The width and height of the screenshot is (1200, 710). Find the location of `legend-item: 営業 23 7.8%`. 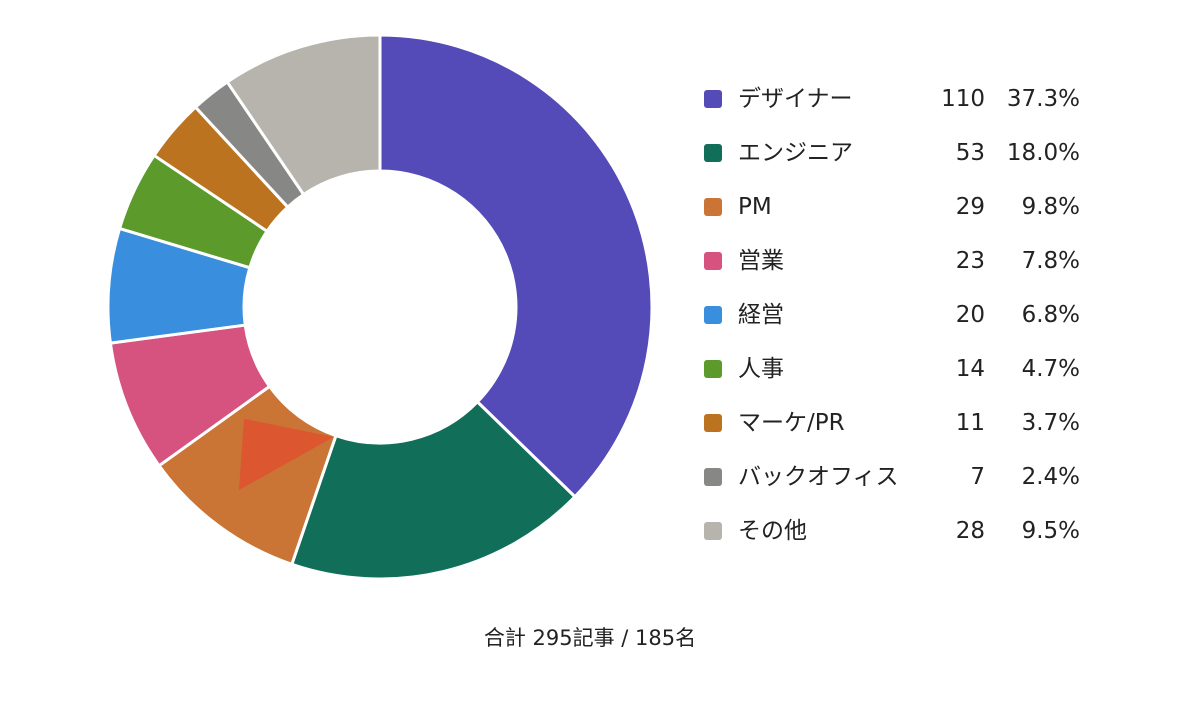

legend-item: 営業 23 7.8% is located at coordinates (900, 261).